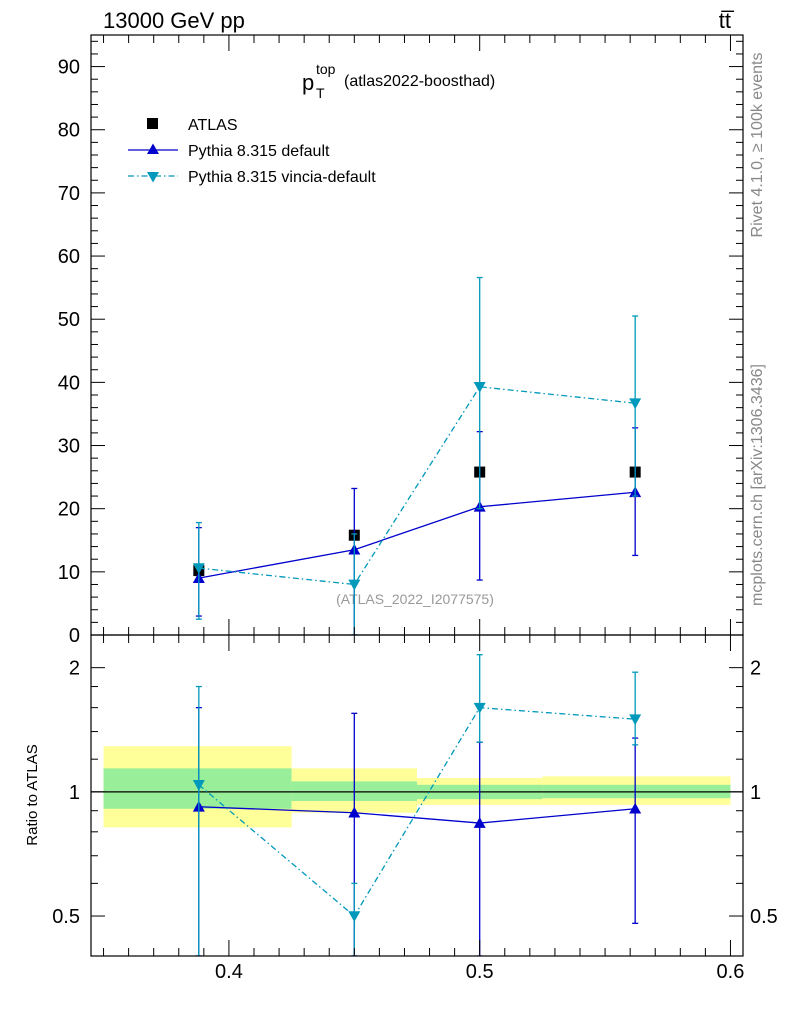  I want to click on main-ytick-label-5: 60, so click(69, 257).